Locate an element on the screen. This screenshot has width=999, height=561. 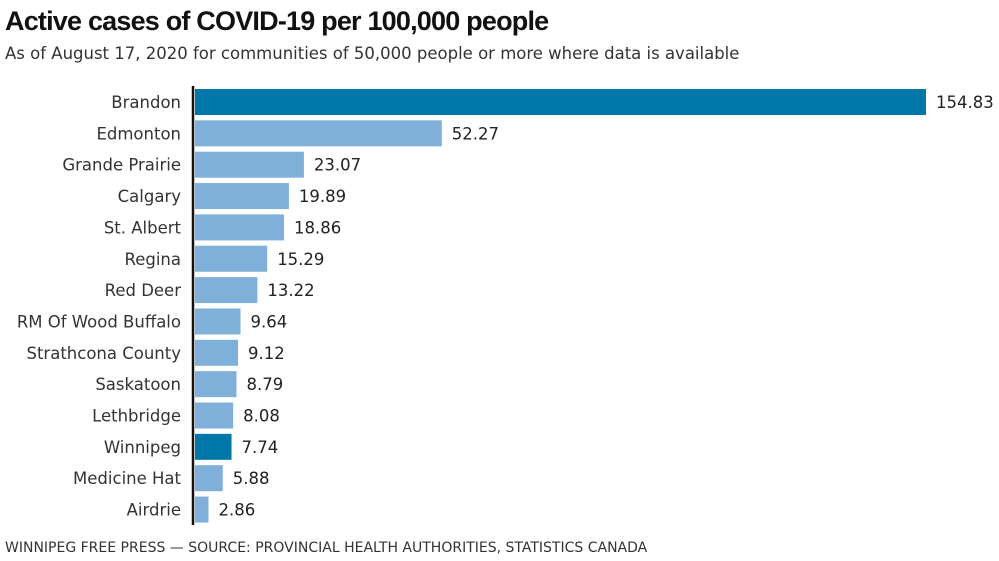
value-label: 9.12 is located at coordinates (266, 353).